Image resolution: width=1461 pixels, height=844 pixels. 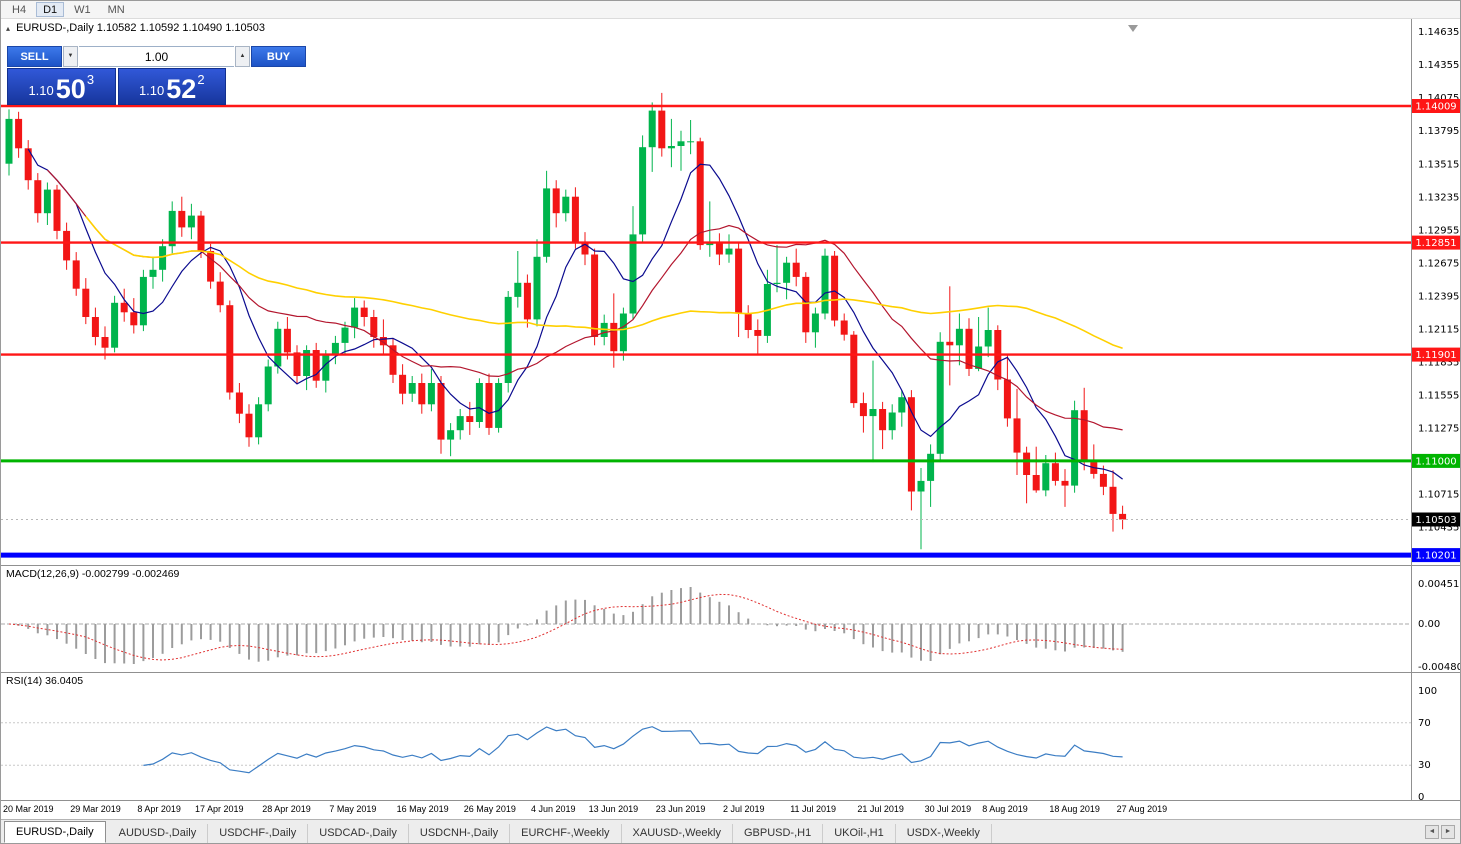 I want to click on chart-tab: USDCHF-,Daily, so click(x=258, y=833).